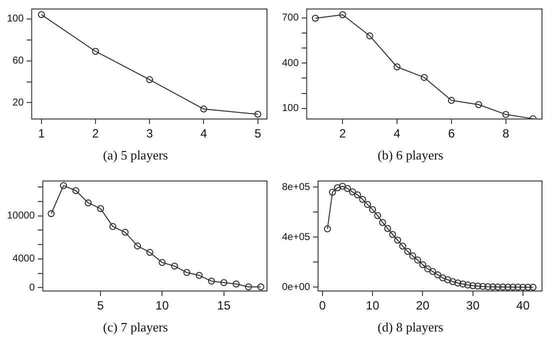  I want to click on y-tick-label: 60, so click(18, 61).